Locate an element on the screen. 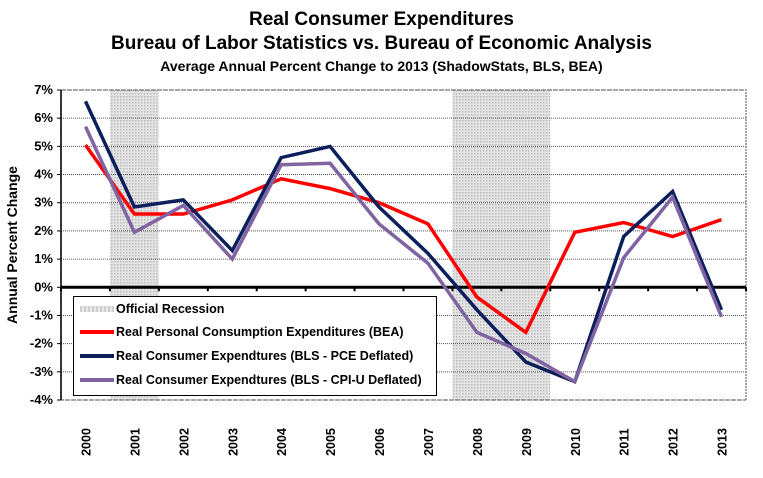 The height and width of the screenshot is (478, 763). y-tick-label: 7% is located at coordinates (43, 89).